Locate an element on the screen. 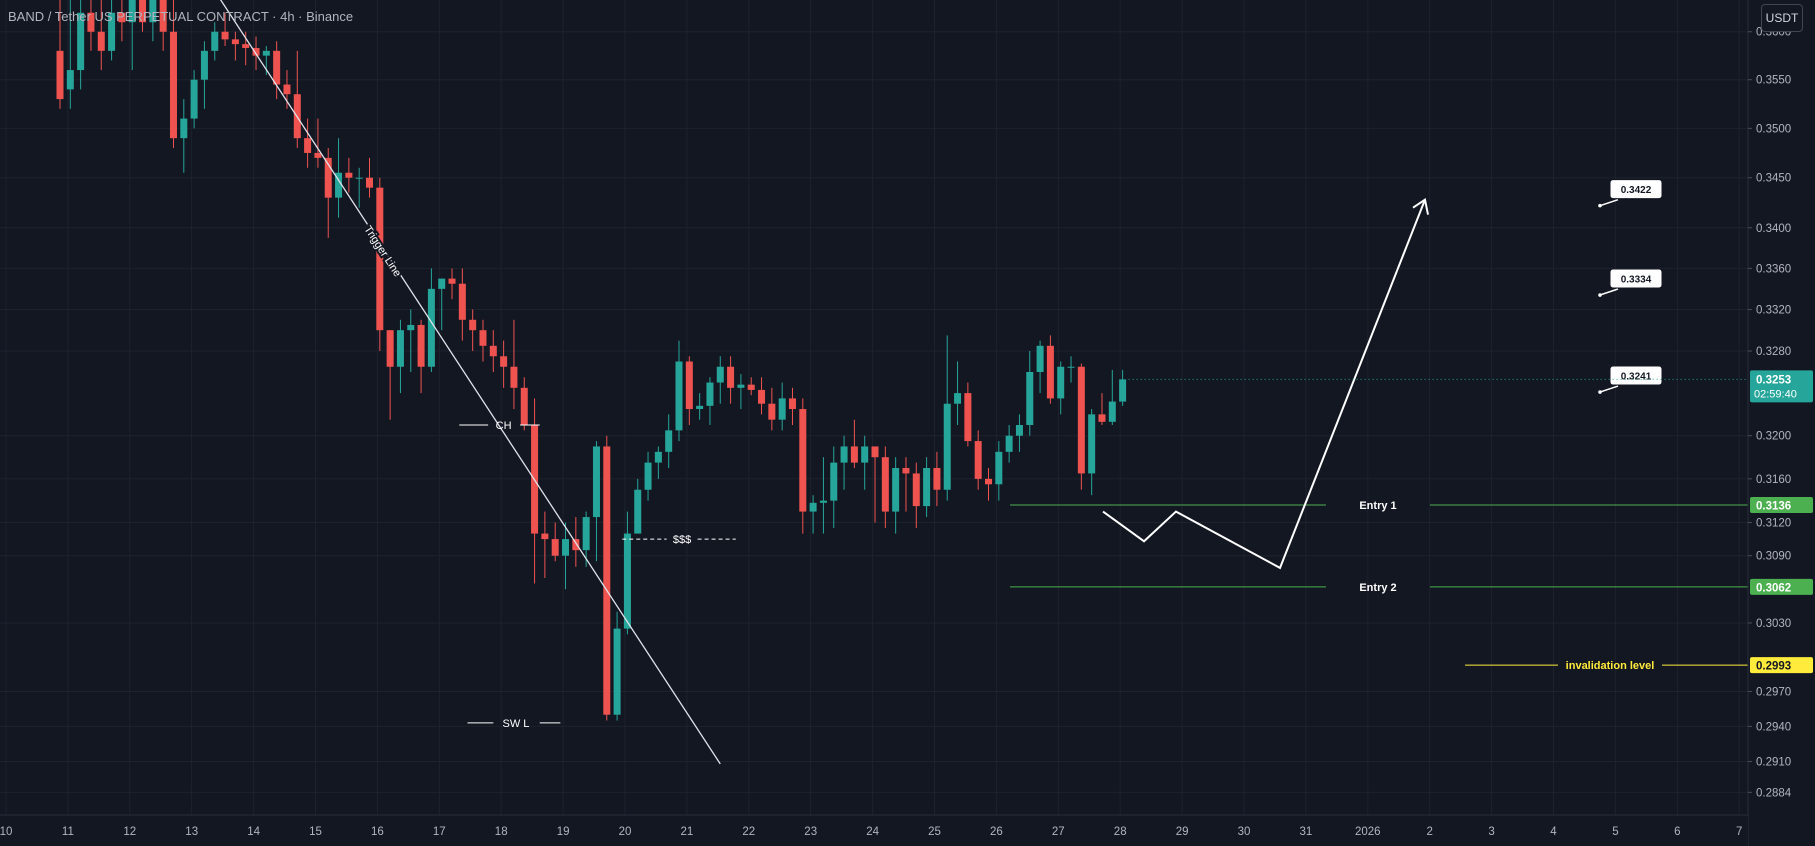  time-tick-label: 10 is located at coordinates (6, 832).